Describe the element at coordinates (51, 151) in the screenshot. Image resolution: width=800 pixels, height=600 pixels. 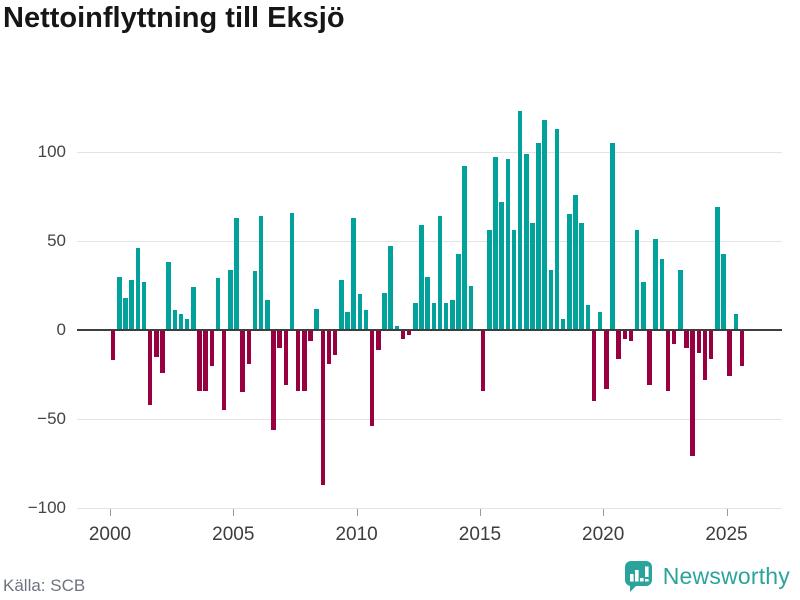
I see `y-axis-label: 100` at that location.